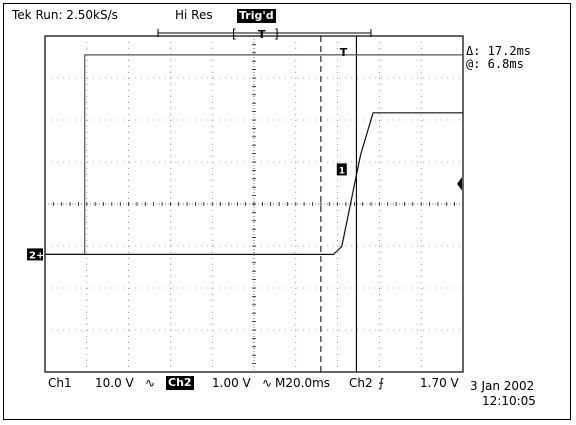  I want to click on trigger-slope-icon: ⨍, so click(381, 383).